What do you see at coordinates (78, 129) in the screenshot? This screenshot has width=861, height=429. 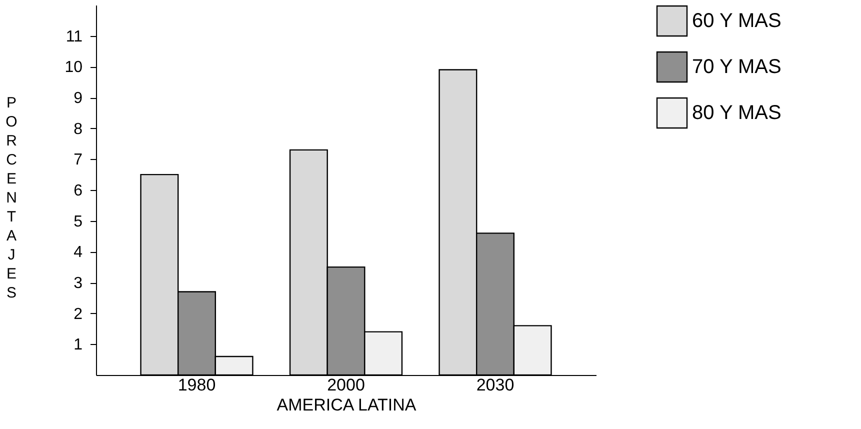 I see `y-tick-label: 8` at bounding box center [78, 129].